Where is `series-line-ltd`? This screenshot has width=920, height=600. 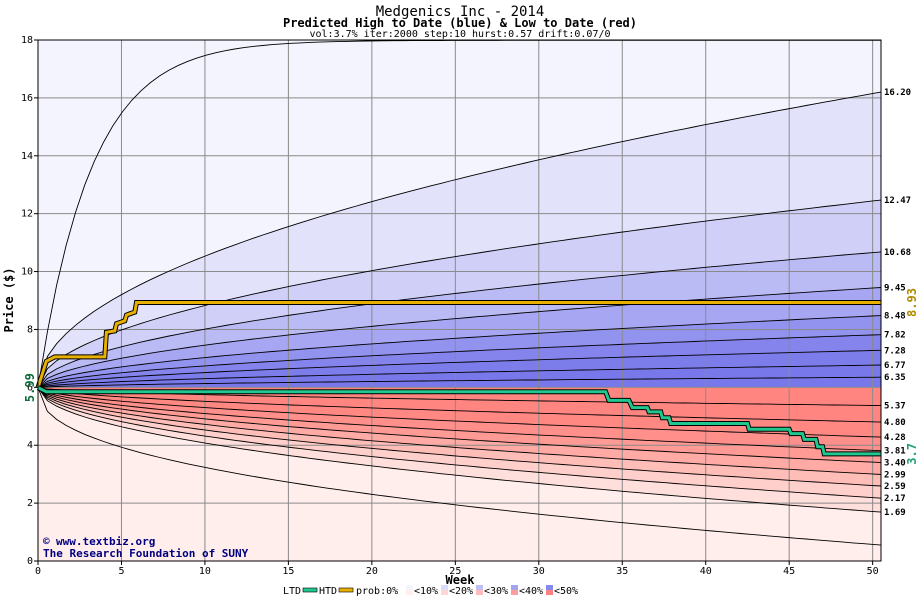
series-line-ltd is located at coordinates (459, 421).